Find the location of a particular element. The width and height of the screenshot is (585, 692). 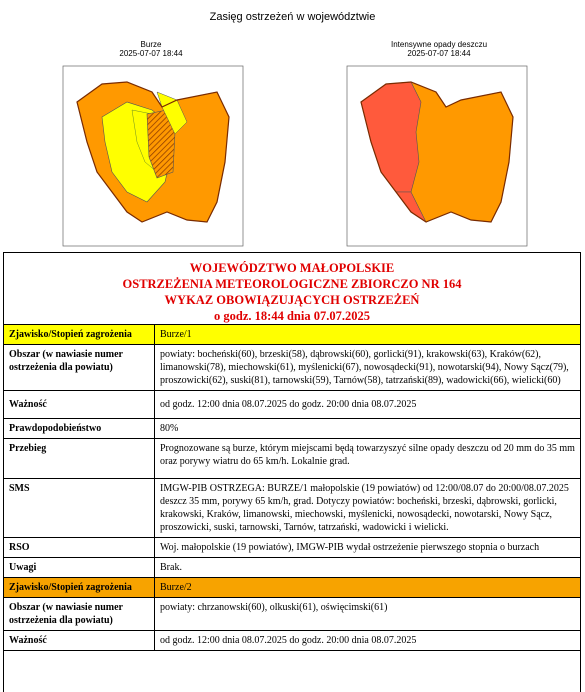

notes-label: Uwagi is located at coordinates (79, 567).